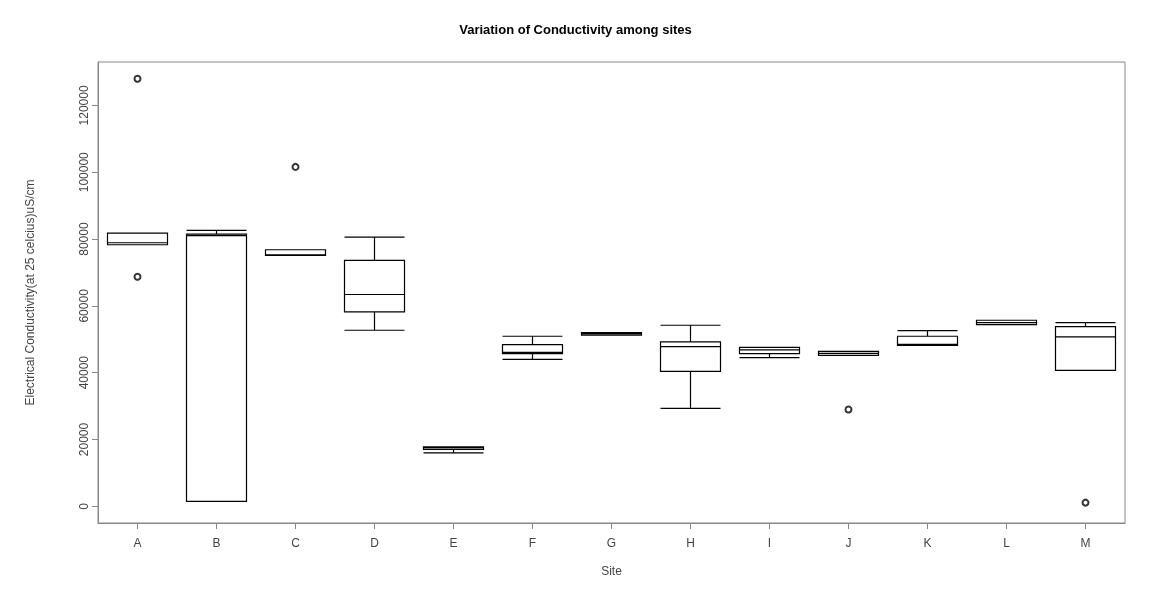 This screenshot has width=1155, height=601. I want to click on y-tick-label: 20000, so click(84, 439).